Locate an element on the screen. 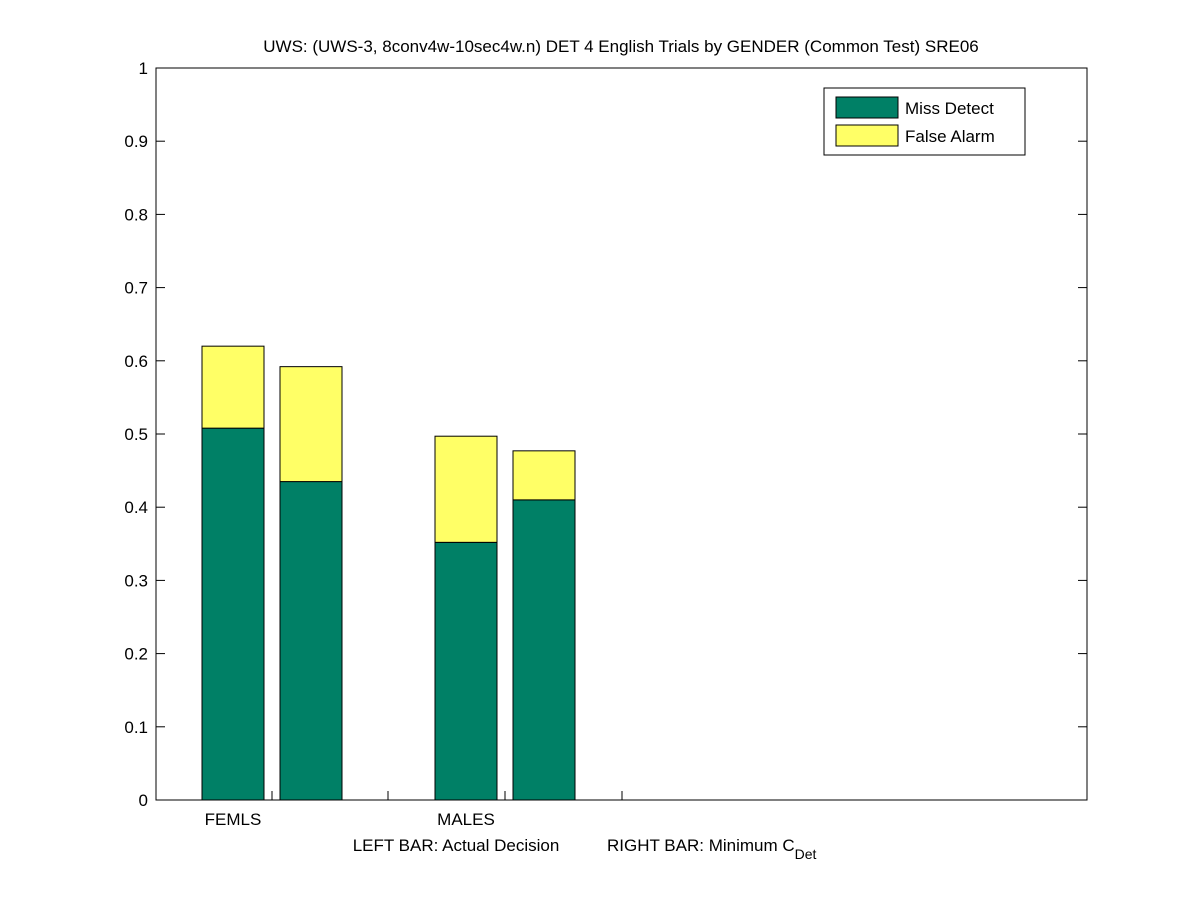 The height and width of the screenshot is (900, 1201). bar-femls-actual-false-alarm is located at coordinates (233, 387).